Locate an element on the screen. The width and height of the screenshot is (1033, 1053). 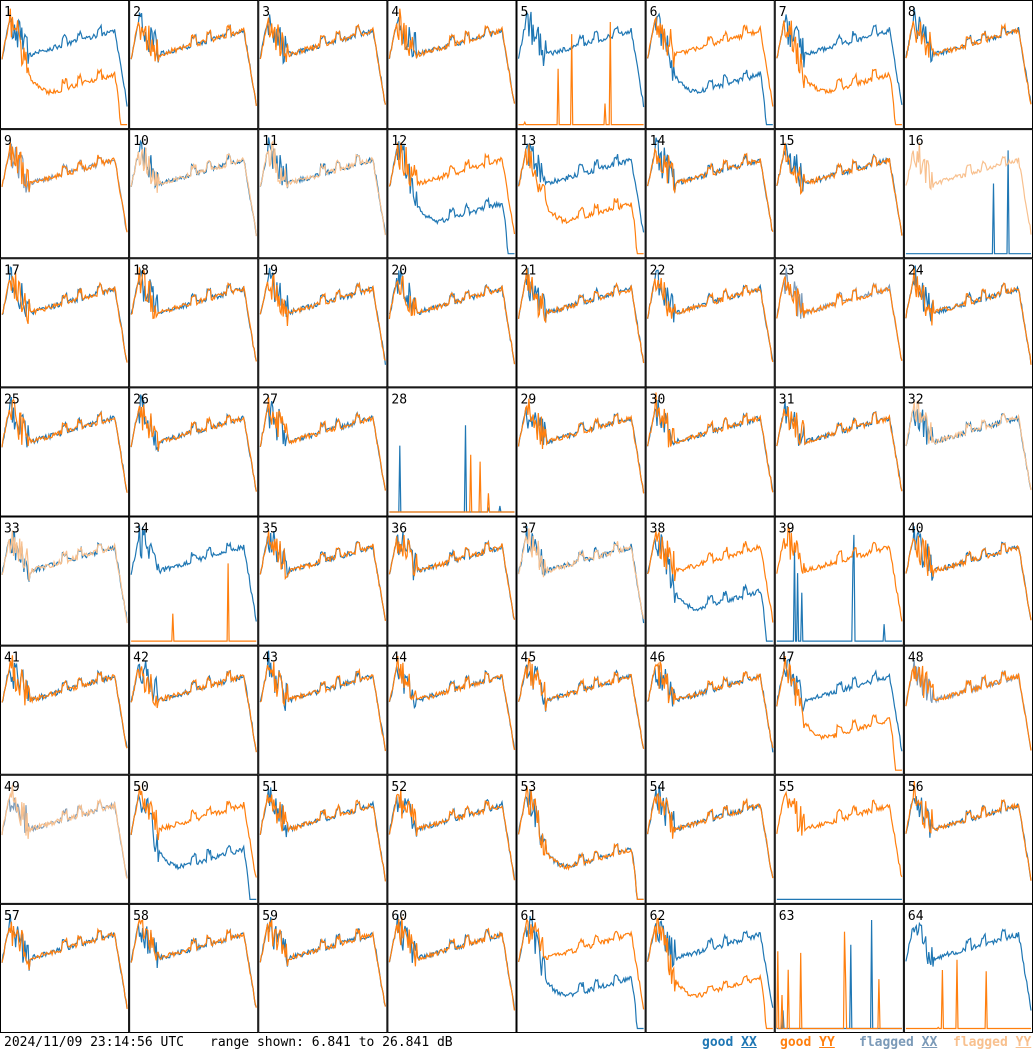
panel-49: 49 is located at coordinates (65, 839).